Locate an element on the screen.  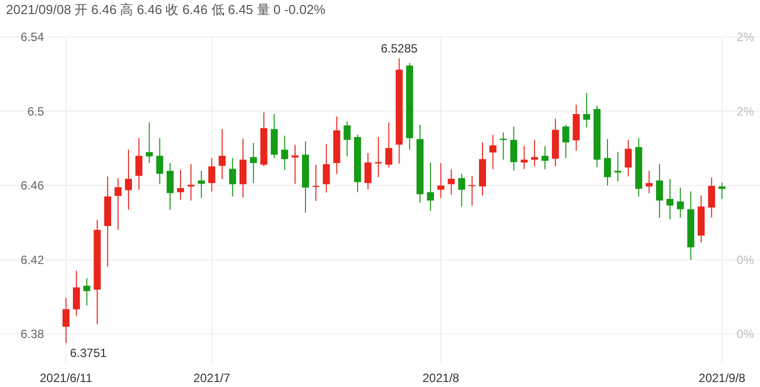
y-tick-label: 6.5 is located at coordinates (35, 111).